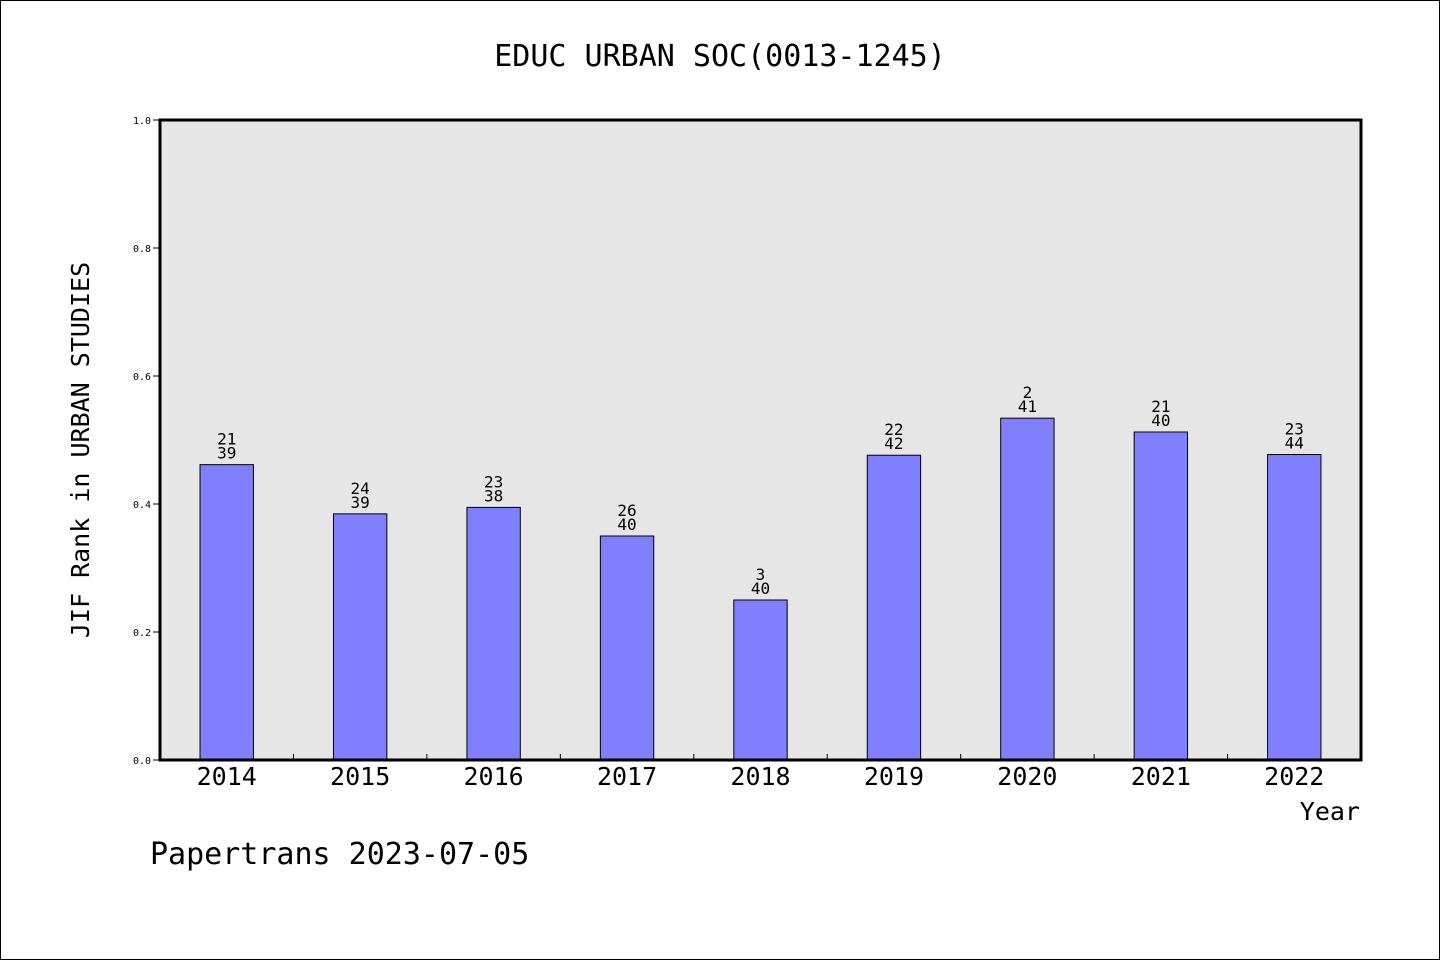 This screenshot has height=960, width=1440. Describe the element at coordinates (893, 443) in the screenshot. I see `data-label-bottom-2019: 42` at that location.